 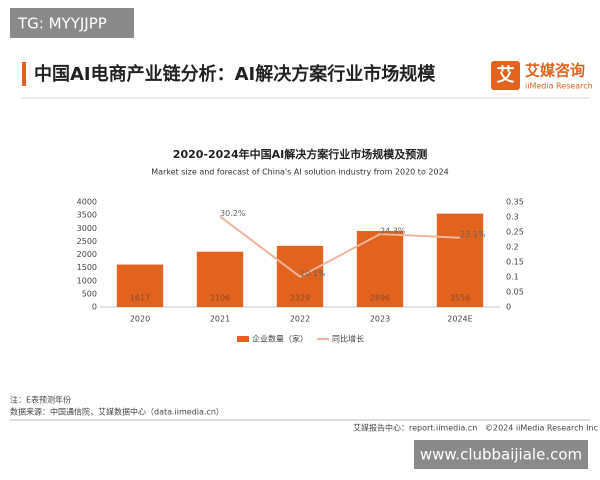 What do you see at coordinates (87, 267) in the screenshot?
I see `y-tick-label: 1500` at bounding box center [87, 267].